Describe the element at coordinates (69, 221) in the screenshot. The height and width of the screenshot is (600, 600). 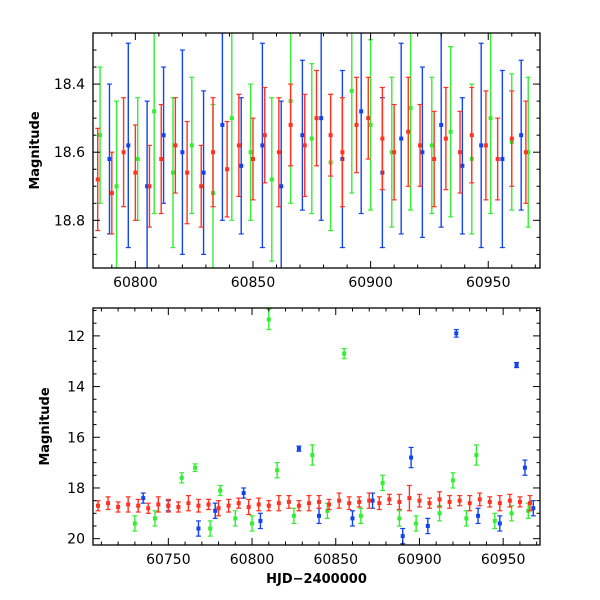
I see `top-y-tick-label: 18.8` at that location.